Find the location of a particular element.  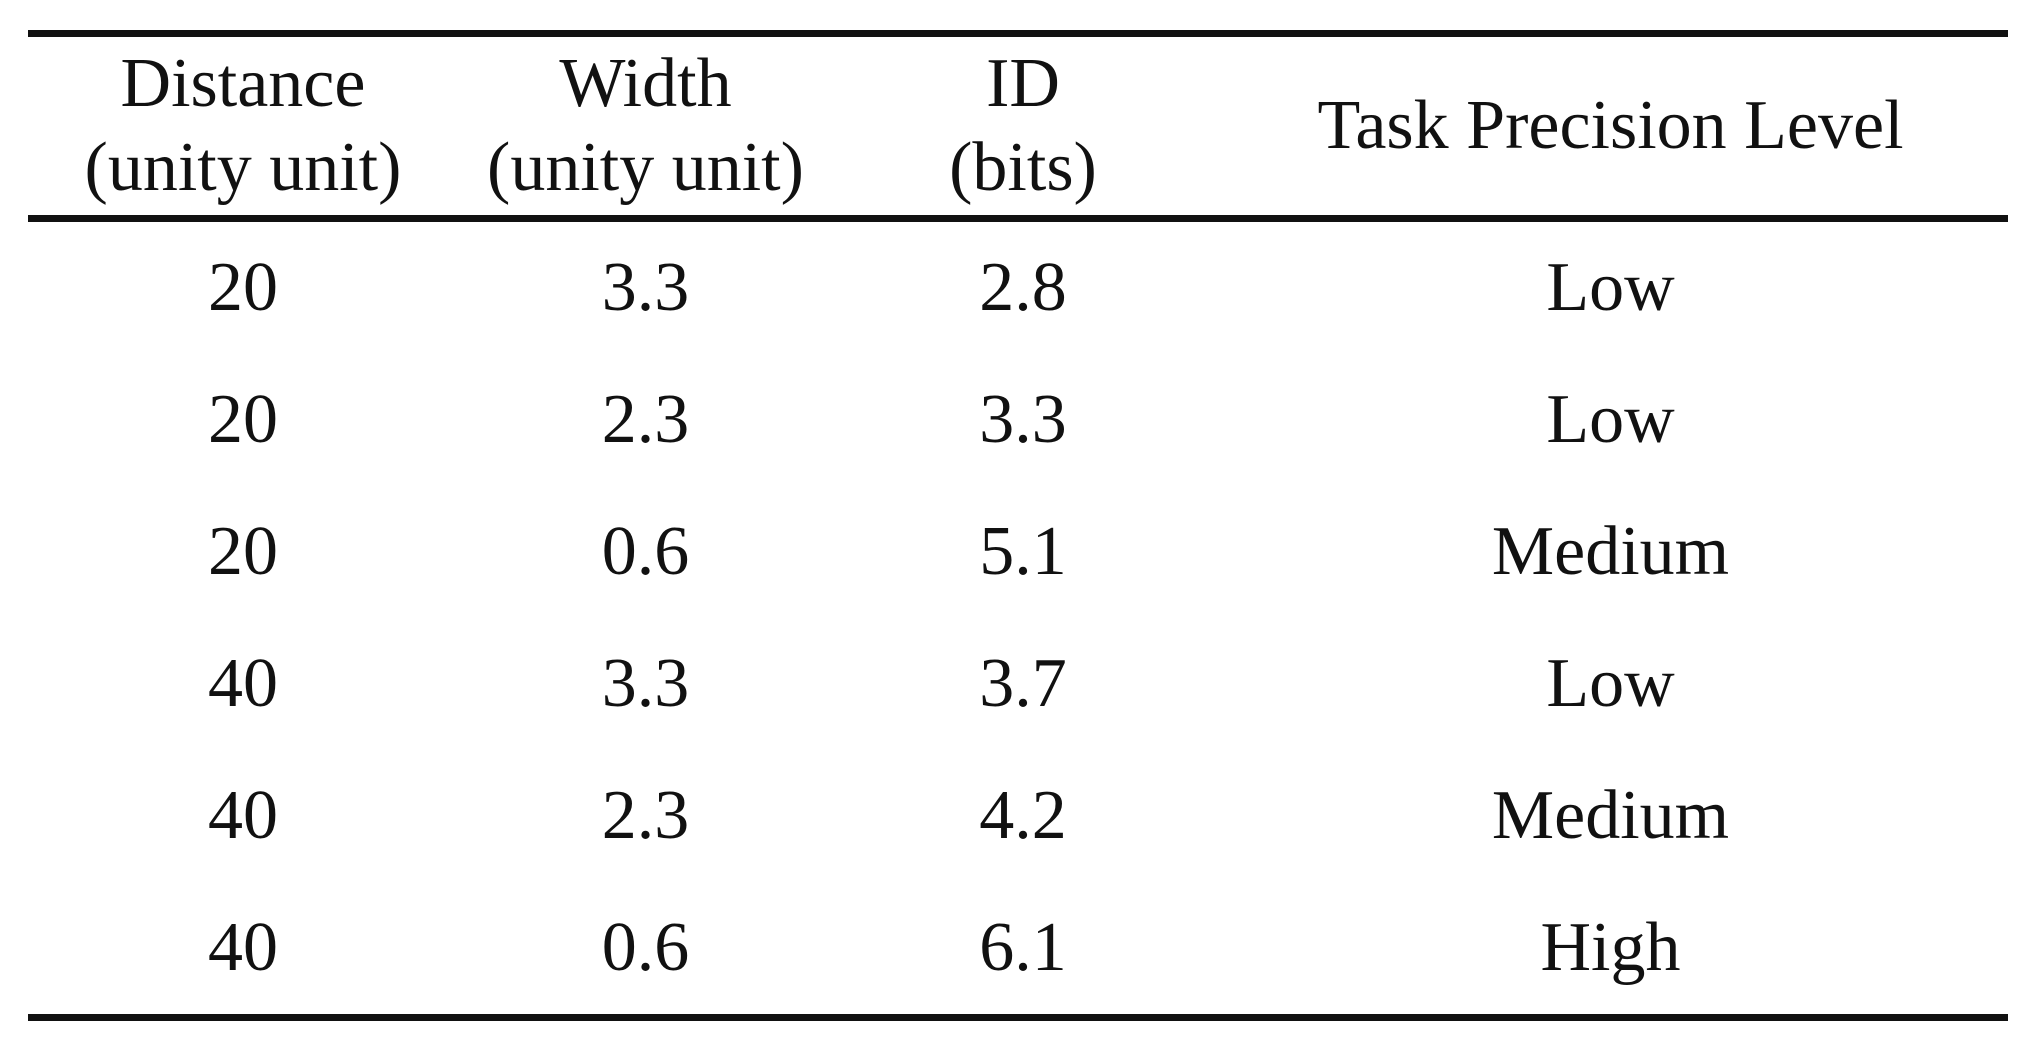

table-row: 20 3.3 2.8 Low is located at coordinates (1018, 287).